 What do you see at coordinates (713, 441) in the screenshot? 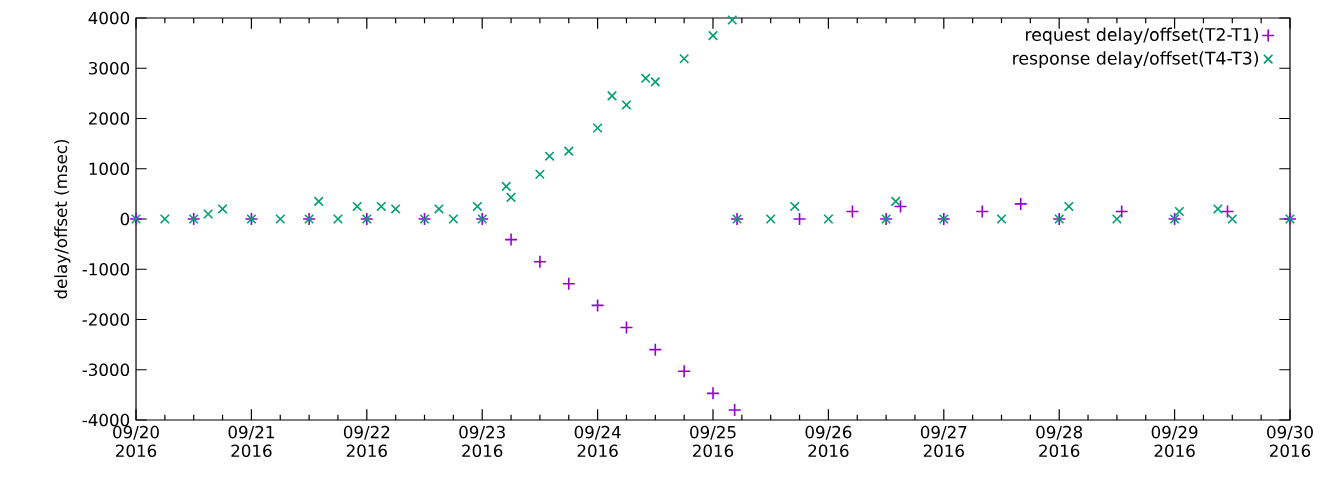
I see `x-tick-label: 09/25 2016` at bounding box center [713, 441].